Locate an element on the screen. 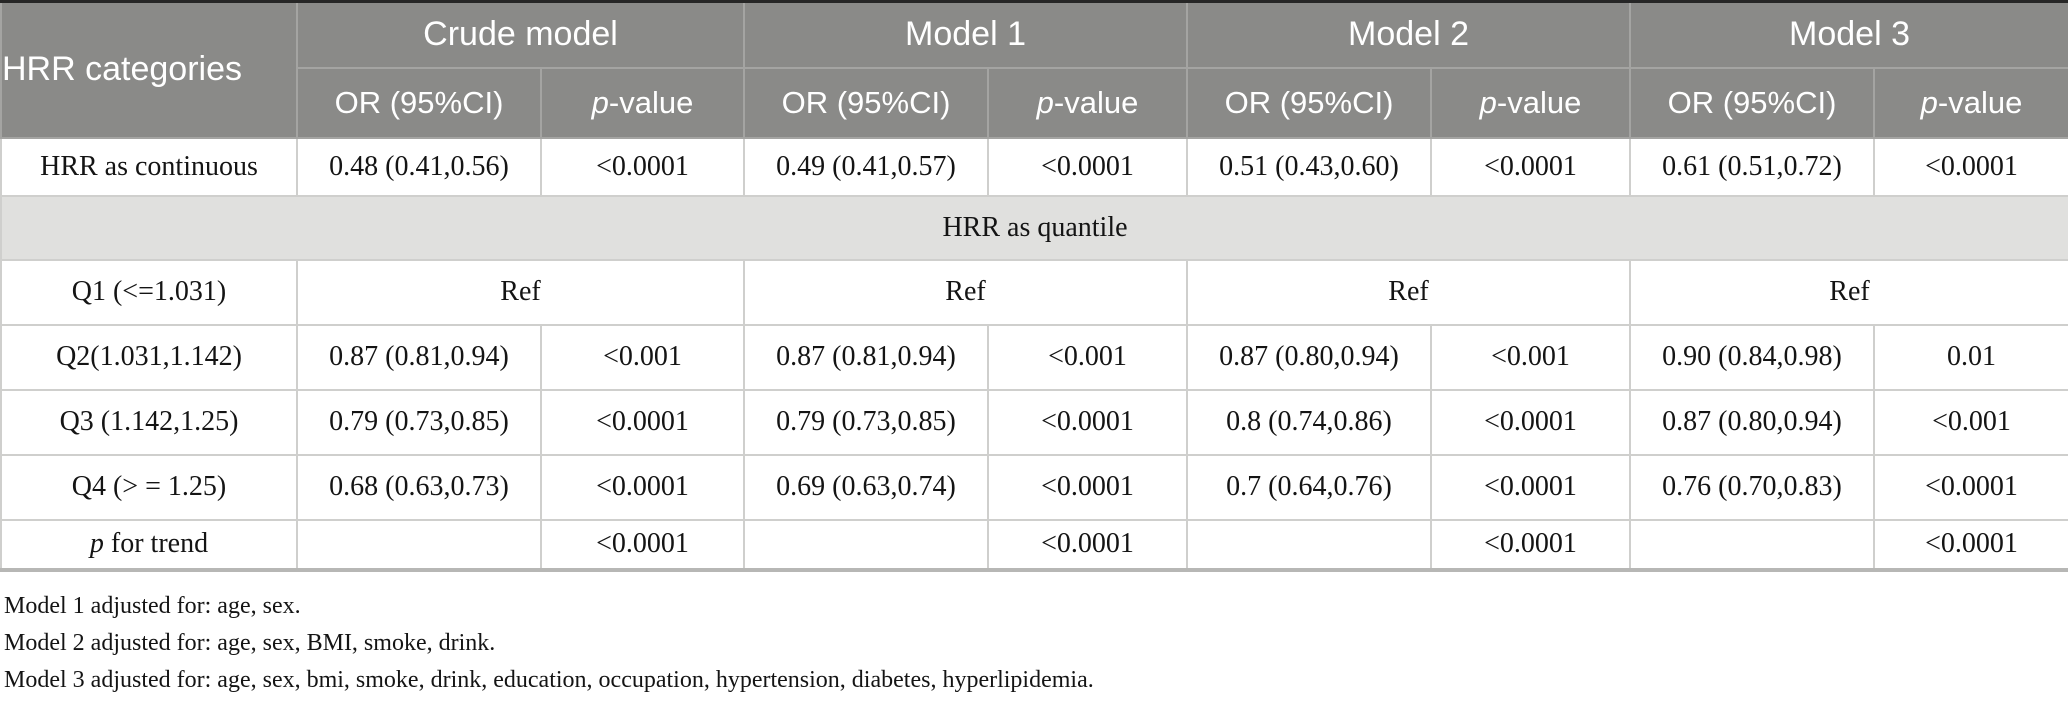 The height and width of the screenshot is (702, 2068). or-cell: 0.51 (0.43,0.60) is located at coordinates (1309, 166).